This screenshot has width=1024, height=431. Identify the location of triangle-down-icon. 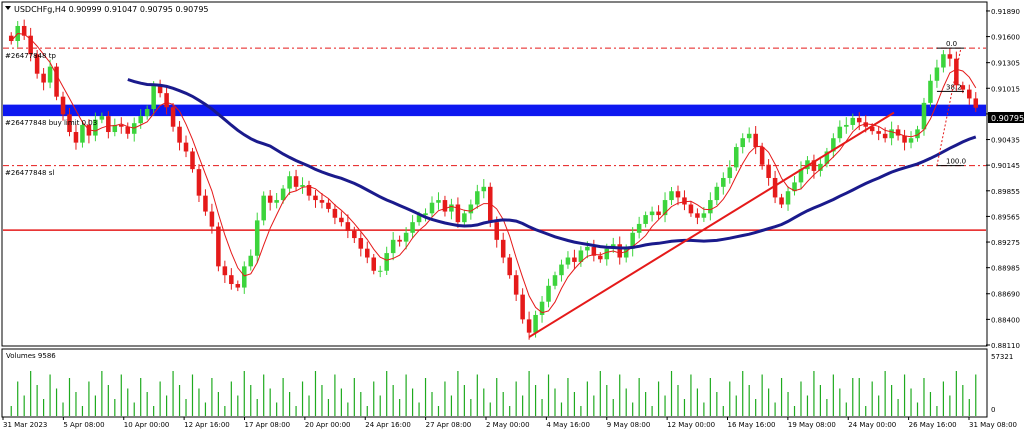
(8, 8).